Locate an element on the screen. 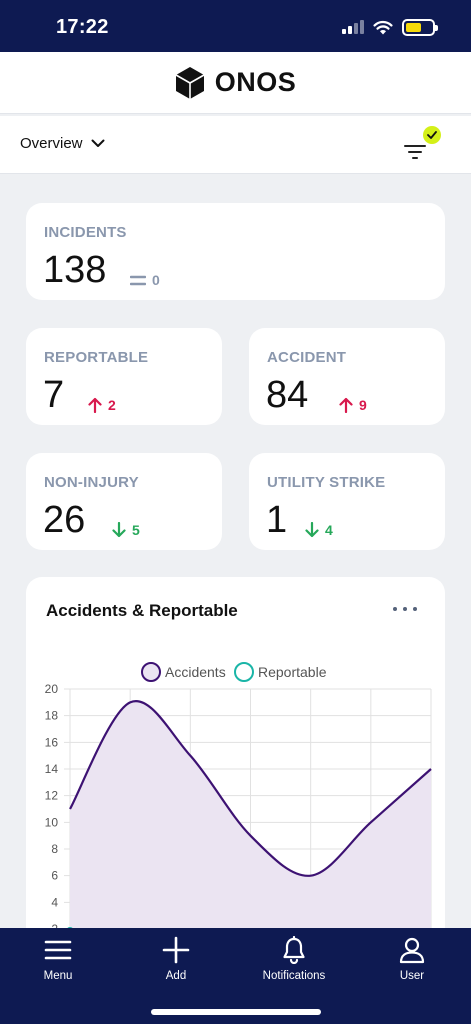 The width and height of the screenshot is (471, 1024). filter-active-badge is located at coordinates (432, 135).